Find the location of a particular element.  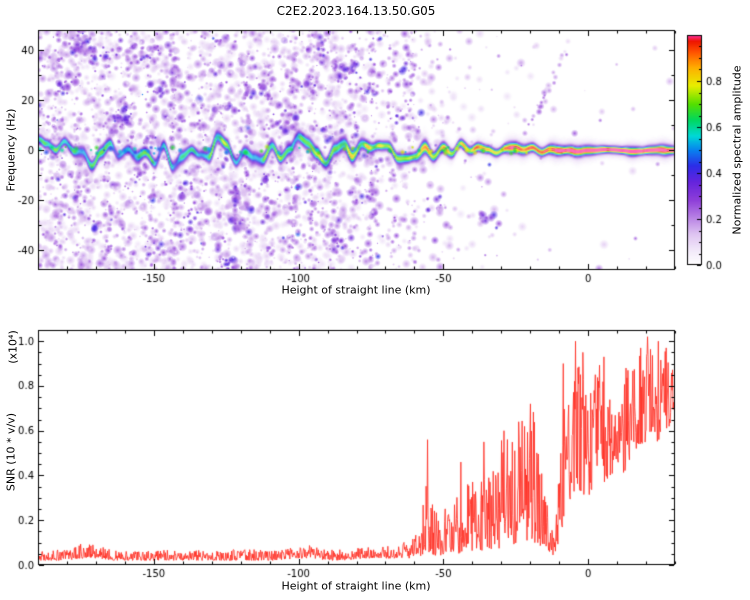

snr-xlabel: Height of straight line (km) is located at coordinates (356, 586).